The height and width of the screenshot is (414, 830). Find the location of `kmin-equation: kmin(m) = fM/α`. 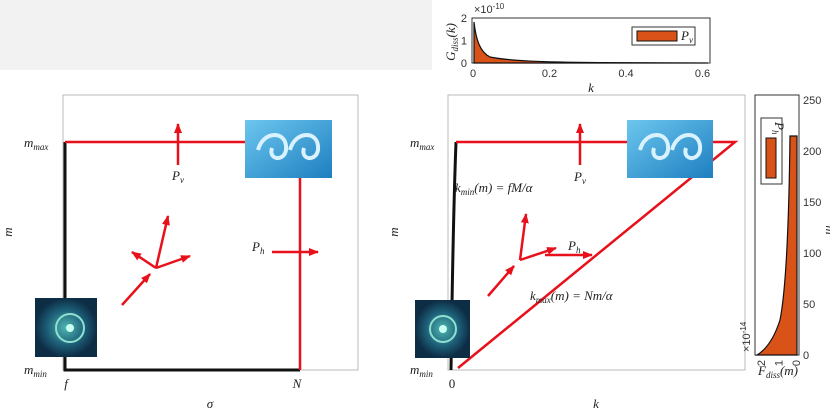

kmin-equation: kmin(m) = fM/α is located at coordinates (494, 188).